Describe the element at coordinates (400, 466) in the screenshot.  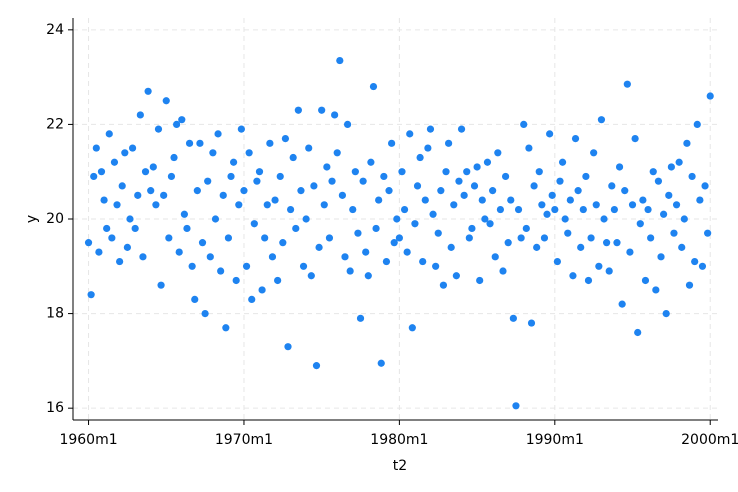
I see `x-axis-label: t2` at that location.